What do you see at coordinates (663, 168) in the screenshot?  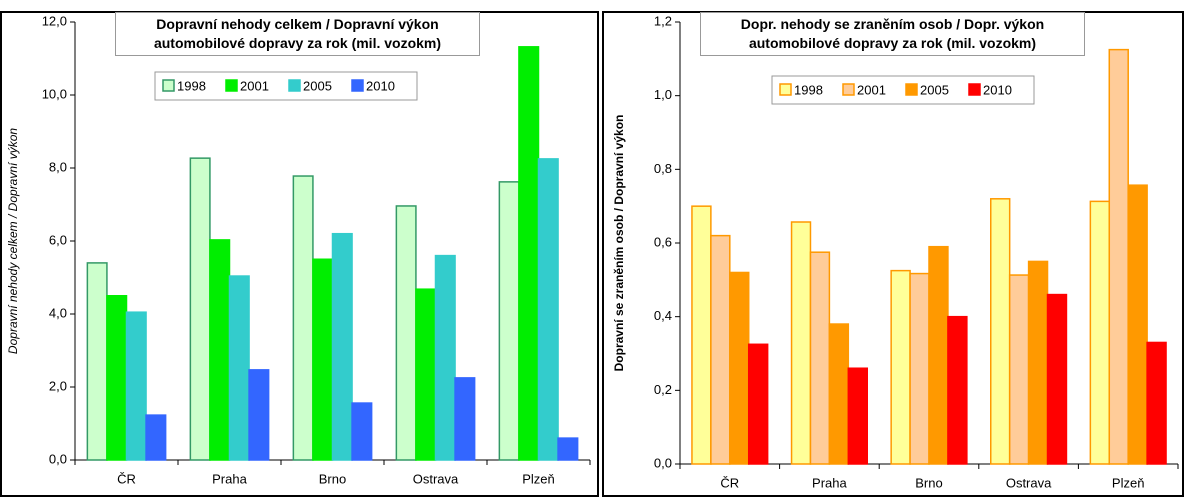 I see `y-tick-label: 0,8` at bounding box center [663, 168].